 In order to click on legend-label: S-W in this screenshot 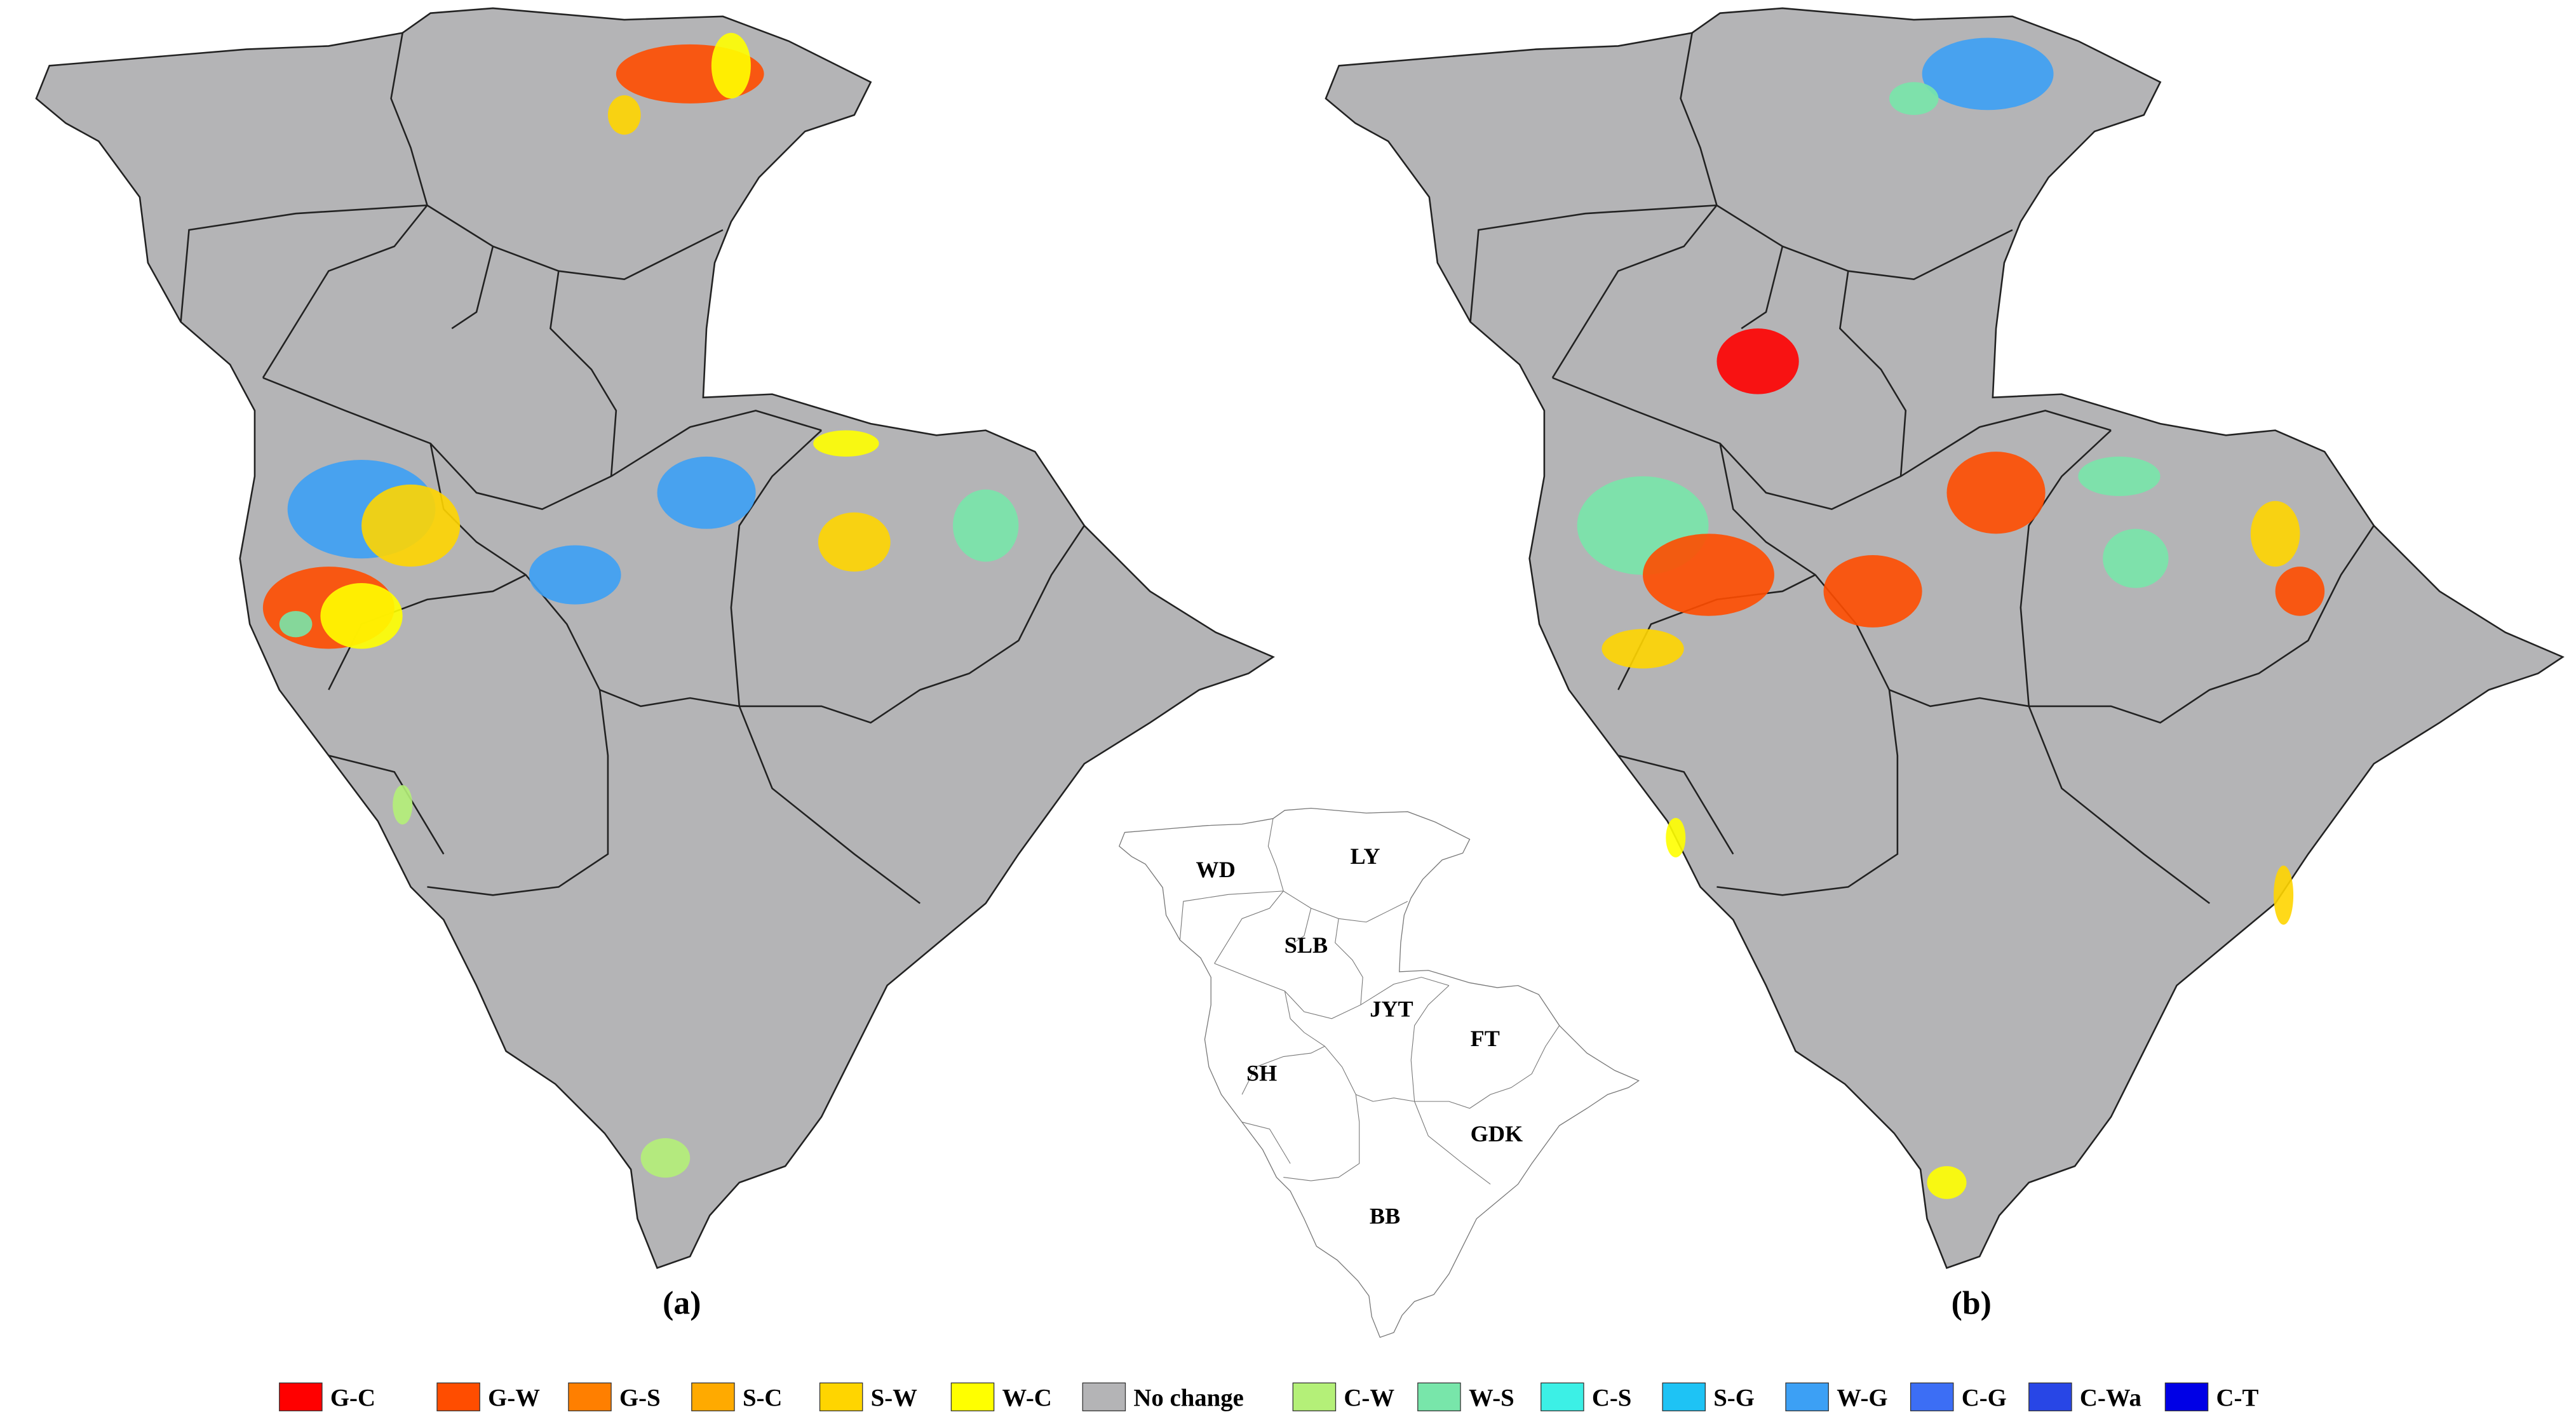, I will do `click(894, 1398)`.